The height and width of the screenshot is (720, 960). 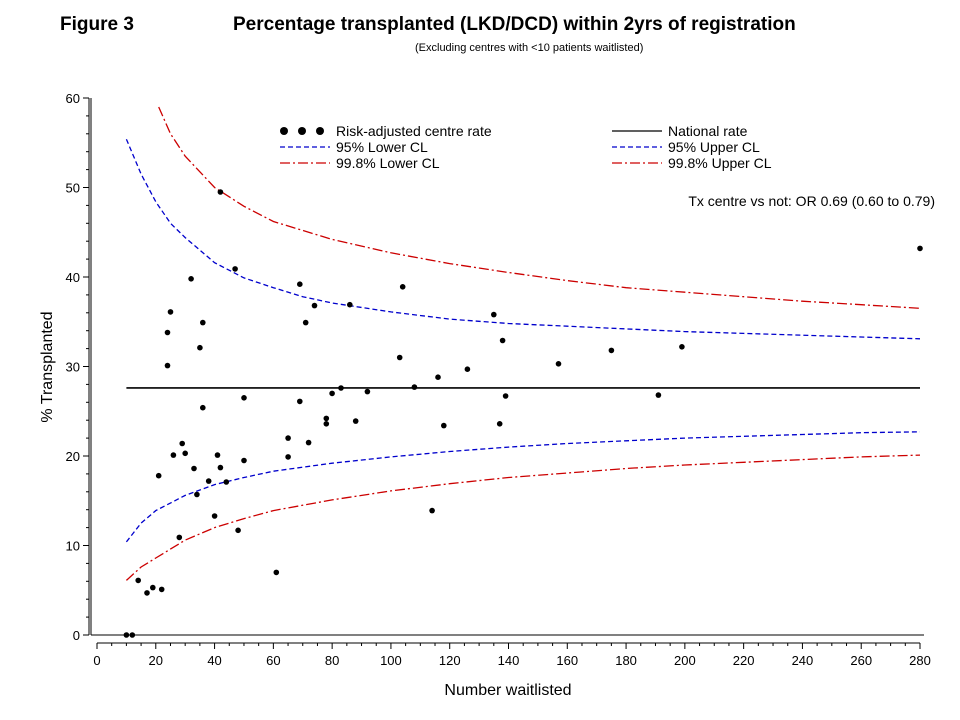 What do you see at coordinates (507, 690) in the screenshot?
I see `x-axis-label: Number waitlisted` at bounding box center [507, 690].